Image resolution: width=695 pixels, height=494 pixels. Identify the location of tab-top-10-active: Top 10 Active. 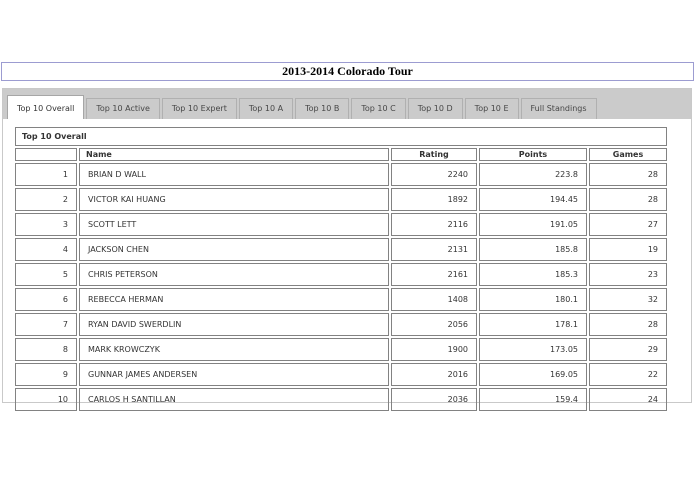
(123, 108).